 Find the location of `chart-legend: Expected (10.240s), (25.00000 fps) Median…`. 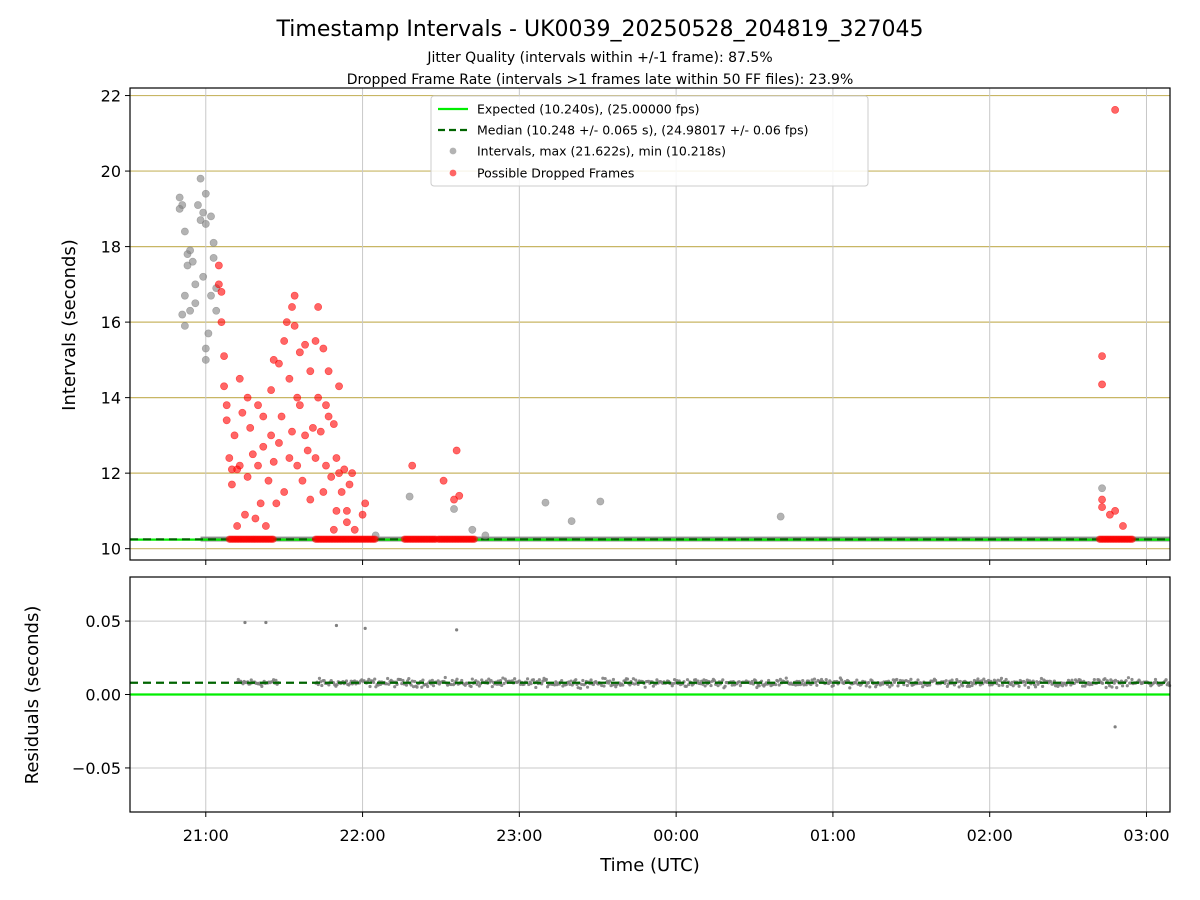

chart-legend: Expected (10.240s), (25.00000 fps) Median… is located at coordinates (649, 141).